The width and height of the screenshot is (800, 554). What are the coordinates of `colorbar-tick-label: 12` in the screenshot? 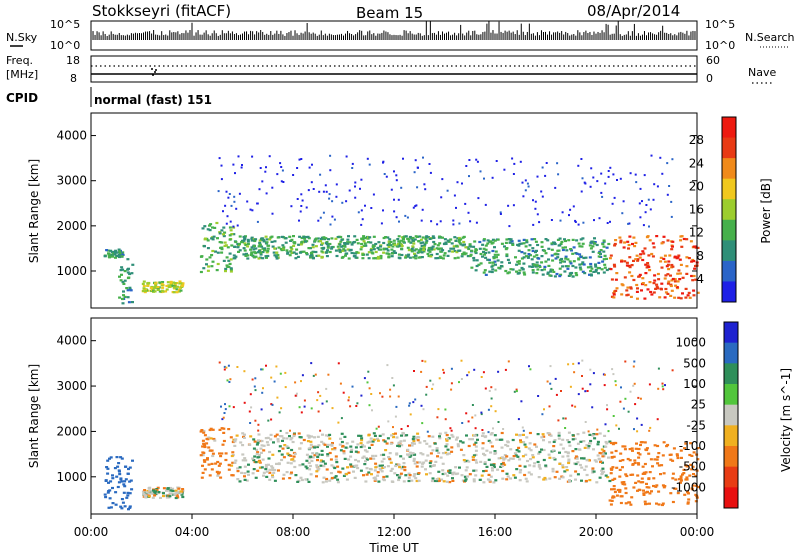 It's located at (696, 233).